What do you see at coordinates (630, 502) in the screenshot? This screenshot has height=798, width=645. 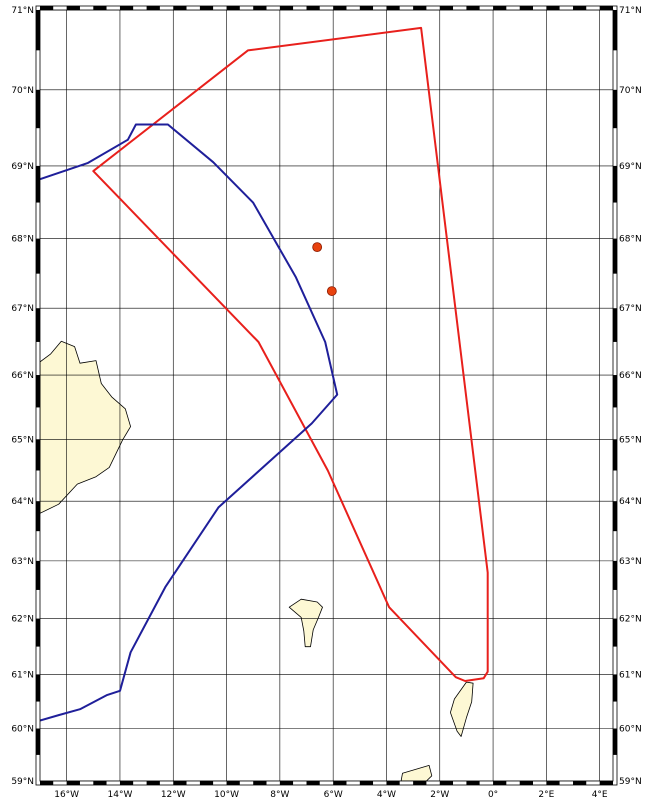 I see `lat-label-right: 64°N` at bounding box center [630, 502].